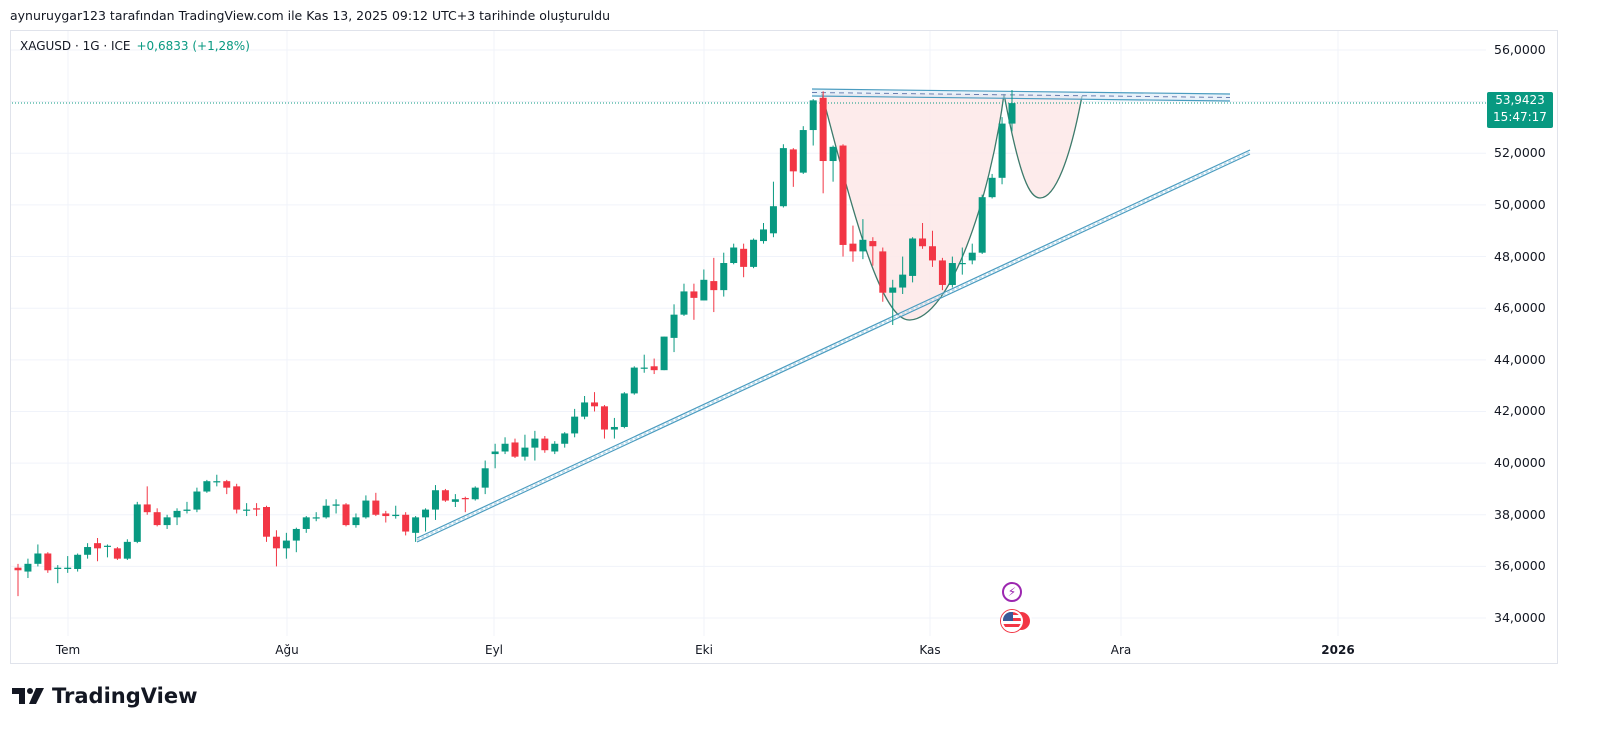 The height and width of the screenshot is (745, 1600). What do you see at coordinates (1012, 592) in the screenshot?
I see `lightning-event-icon: ⚡` at bounding box center [1012, 592].